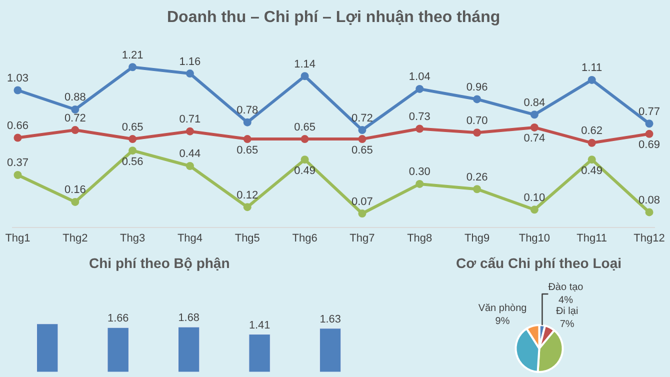 Image resolution: width=670 pixels, height=377 pixels. Describe the element at coordinates (592, 131) in the screenshot. I see `data-label: 0.62` at that location.